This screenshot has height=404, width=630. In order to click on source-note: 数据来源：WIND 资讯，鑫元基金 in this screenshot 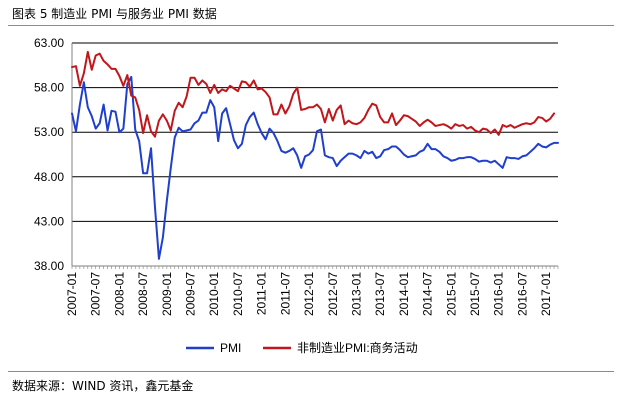, I will do `click(103, 386)`.